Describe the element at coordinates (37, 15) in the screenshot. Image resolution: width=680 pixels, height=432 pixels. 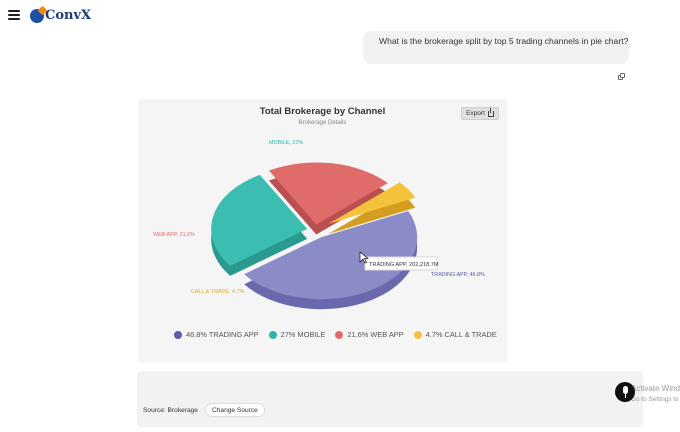
I see `logo-mark-icon` at that location.